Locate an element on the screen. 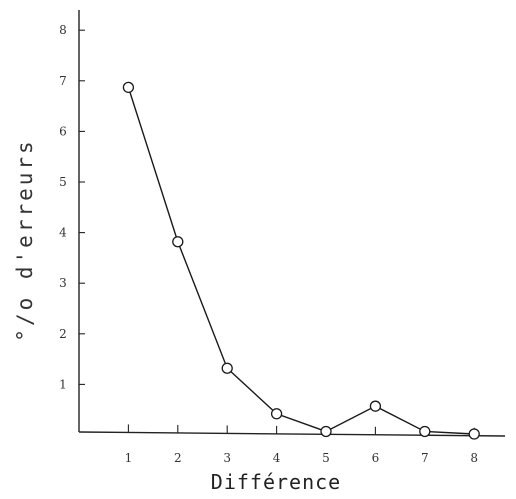  x-axis is located at coordinates (292, 434).